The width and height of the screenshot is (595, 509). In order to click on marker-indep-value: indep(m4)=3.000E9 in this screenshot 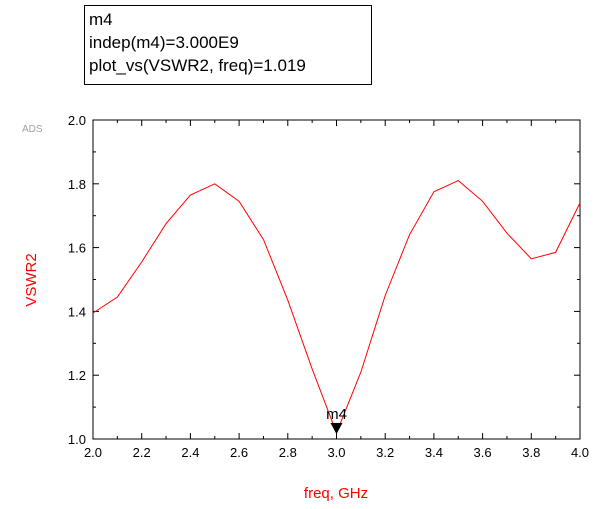, I will do `click(164, 42)`.